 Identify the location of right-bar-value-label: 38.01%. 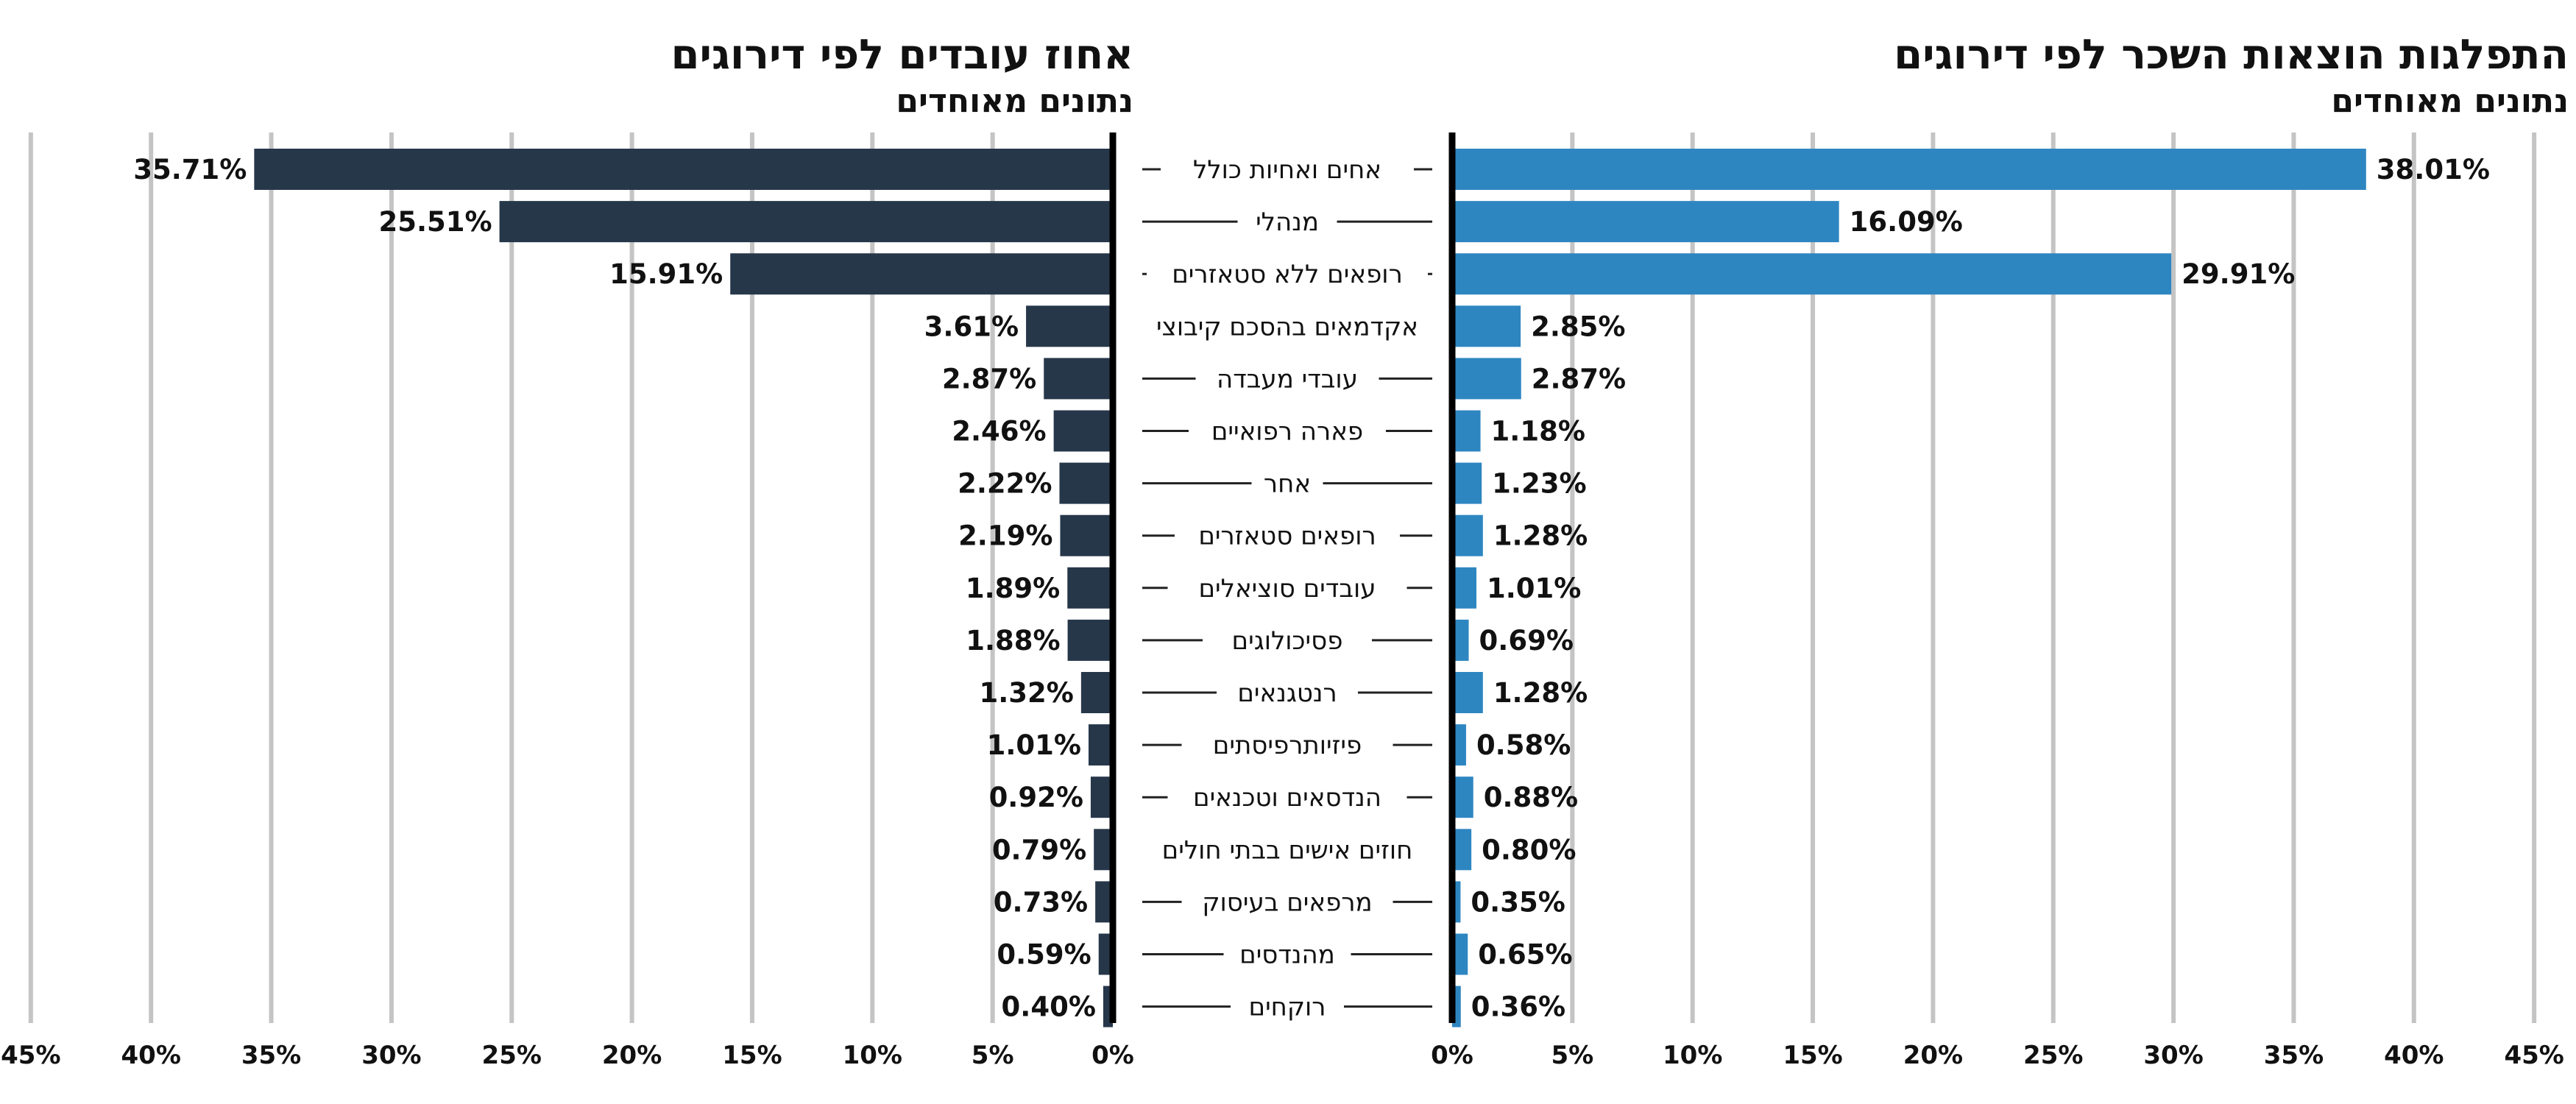
(2433, 169).